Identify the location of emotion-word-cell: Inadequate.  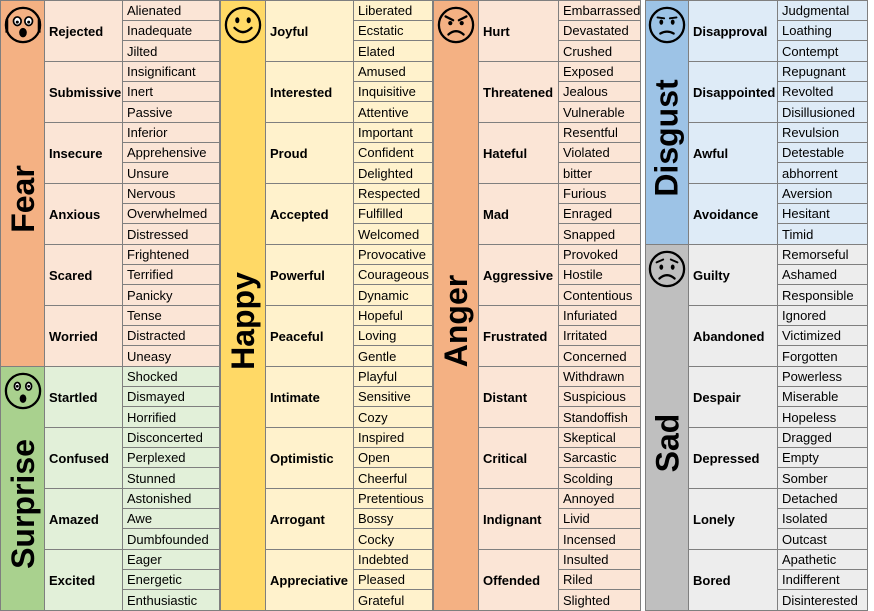
(171, 30).